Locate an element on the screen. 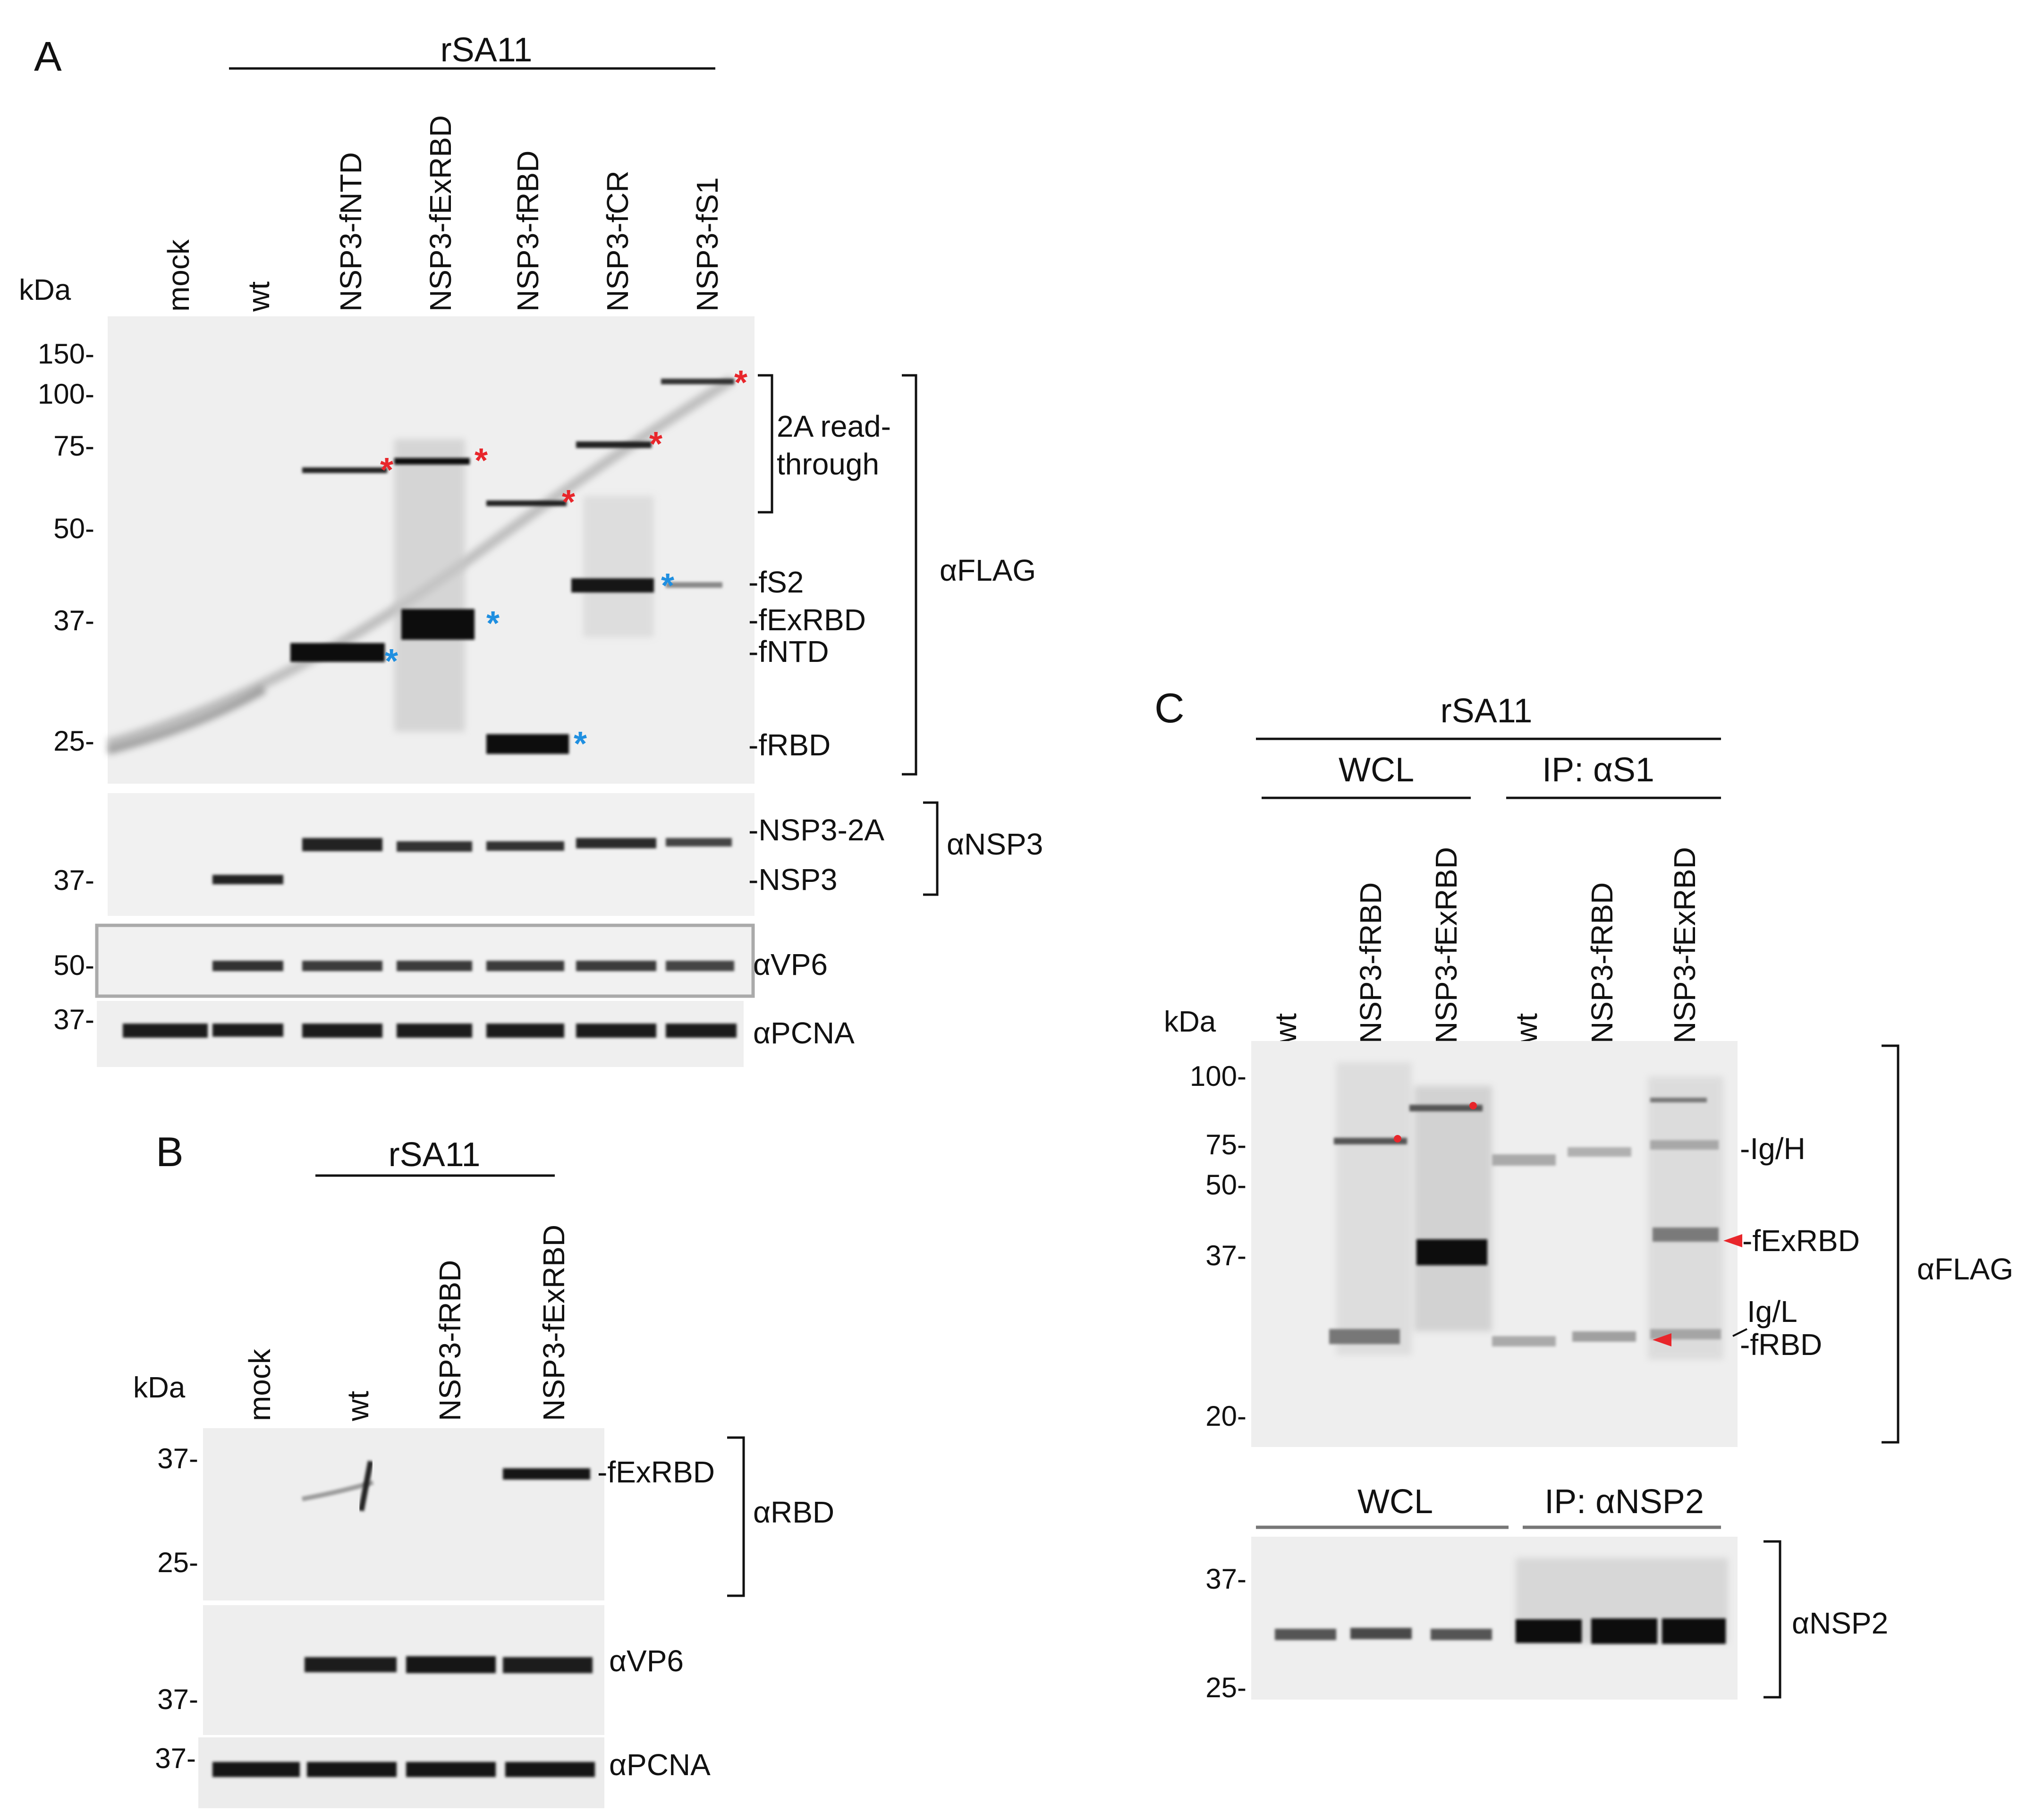  band-label-ig-h: -Ig/H is located at coordinates (1773, 1149).